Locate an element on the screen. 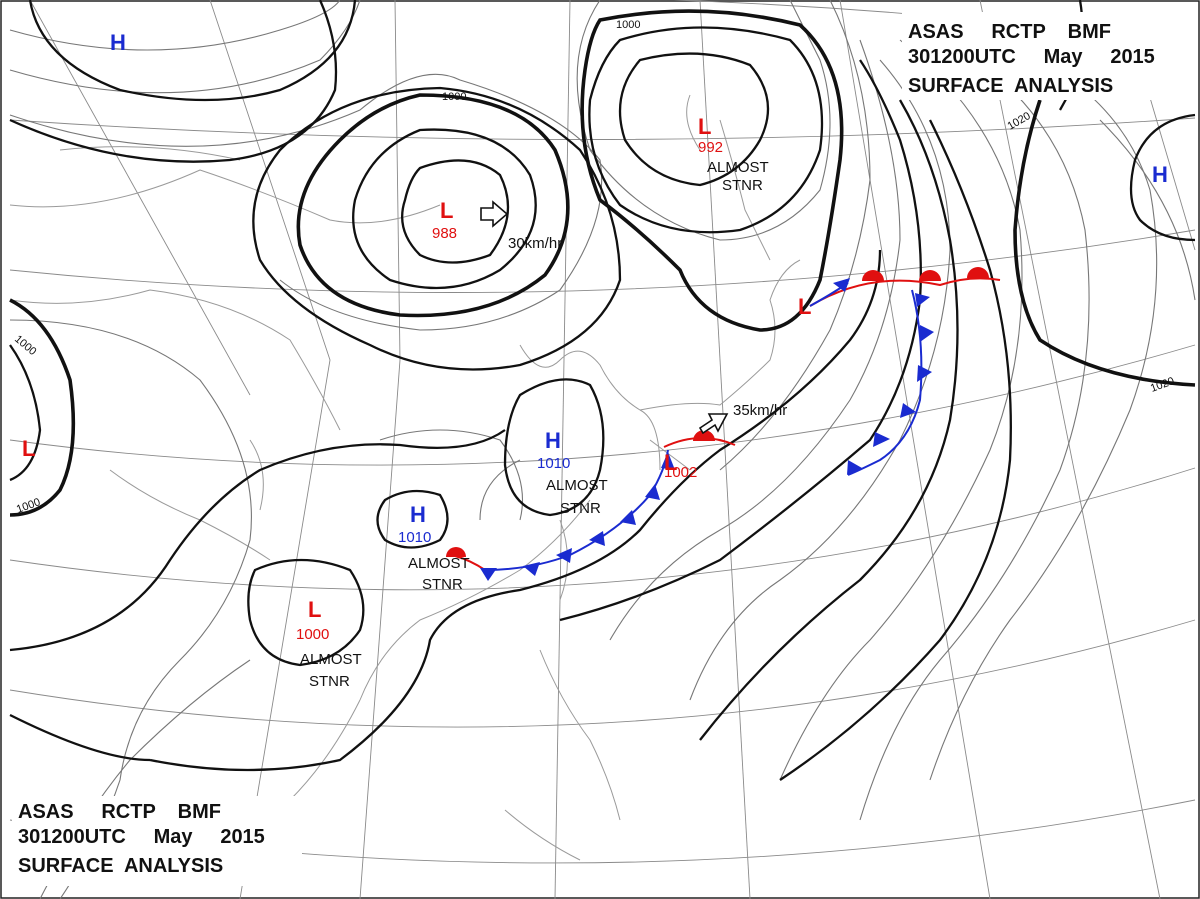 This screenshot has width=1200, height=899. cold-fronts is located at coordinates (707, 429).